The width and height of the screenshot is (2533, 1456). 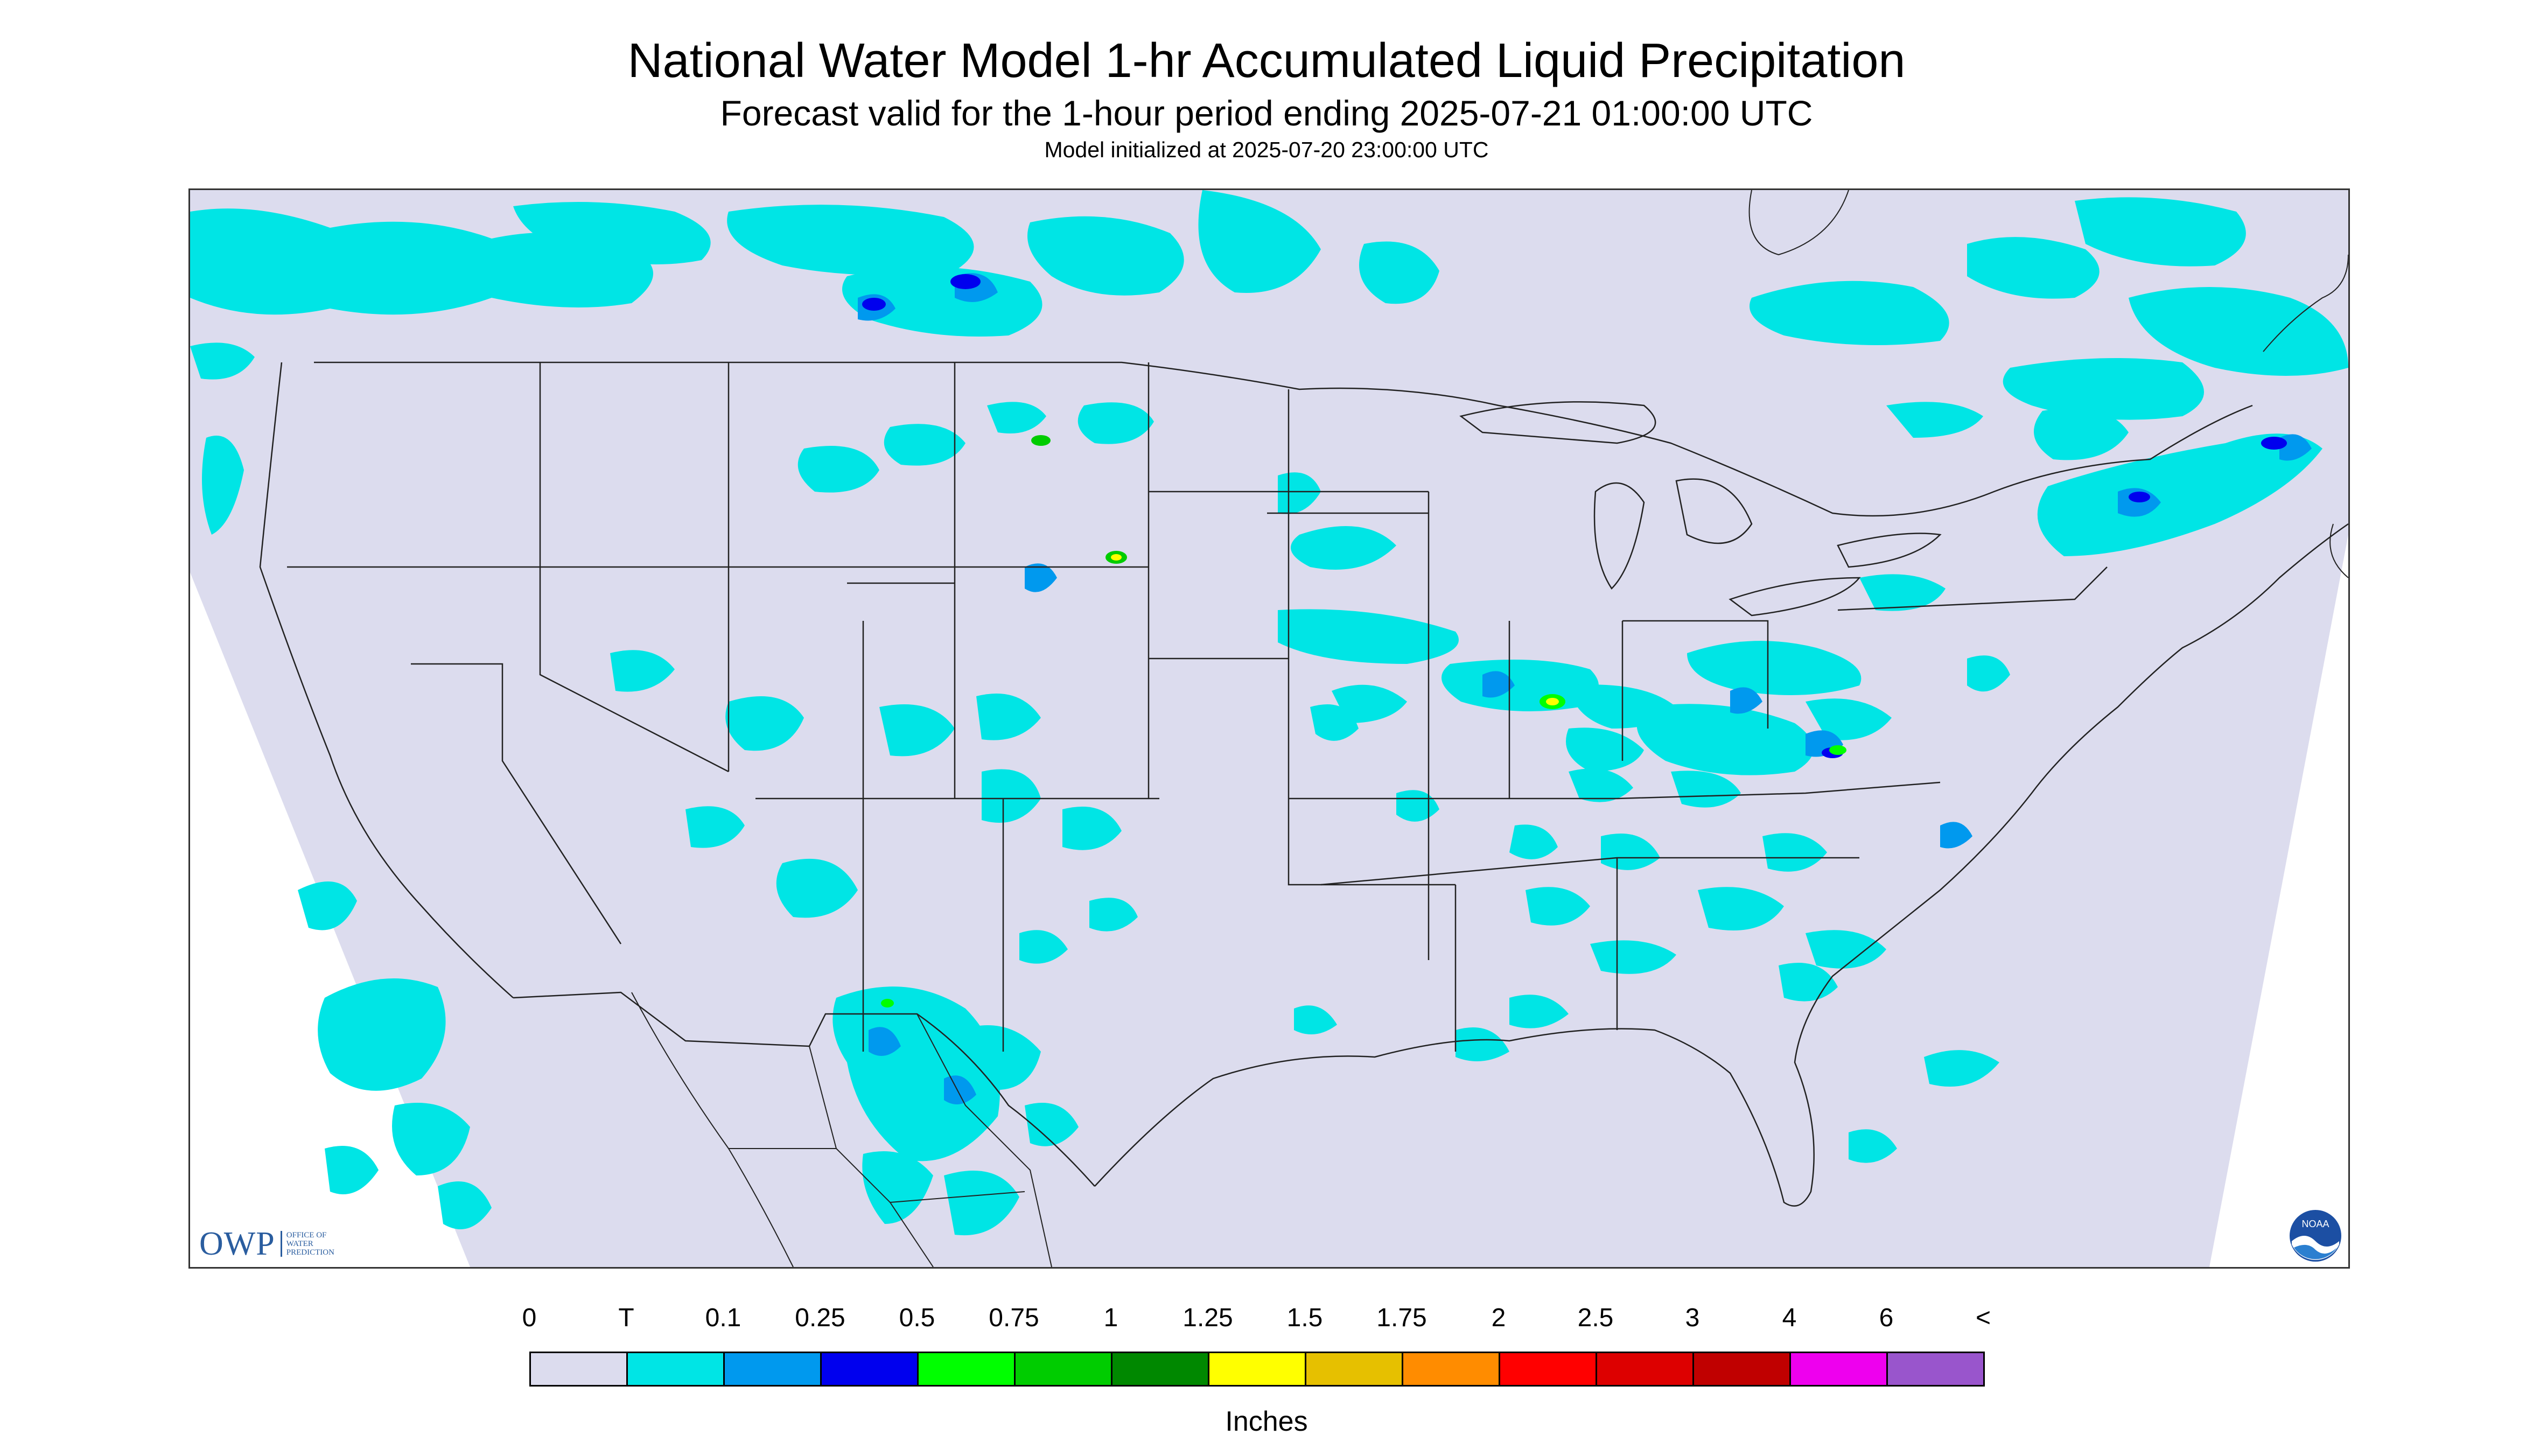 I want to click on legend-tick-label: 0.25, so click(x=820, y=1318).